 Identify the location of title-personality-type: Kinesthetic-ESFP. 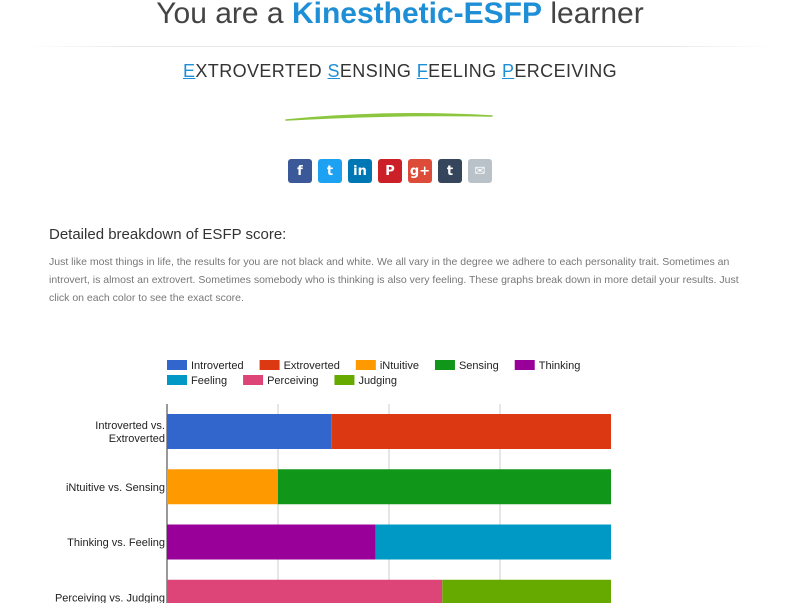
(417, 15).